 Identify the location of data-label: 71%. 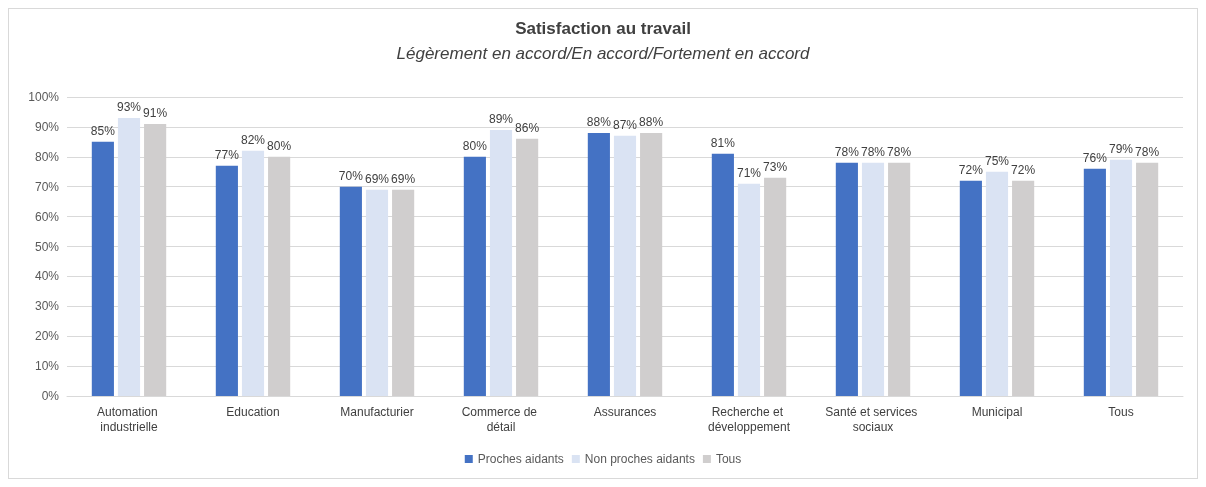
(749, 172).